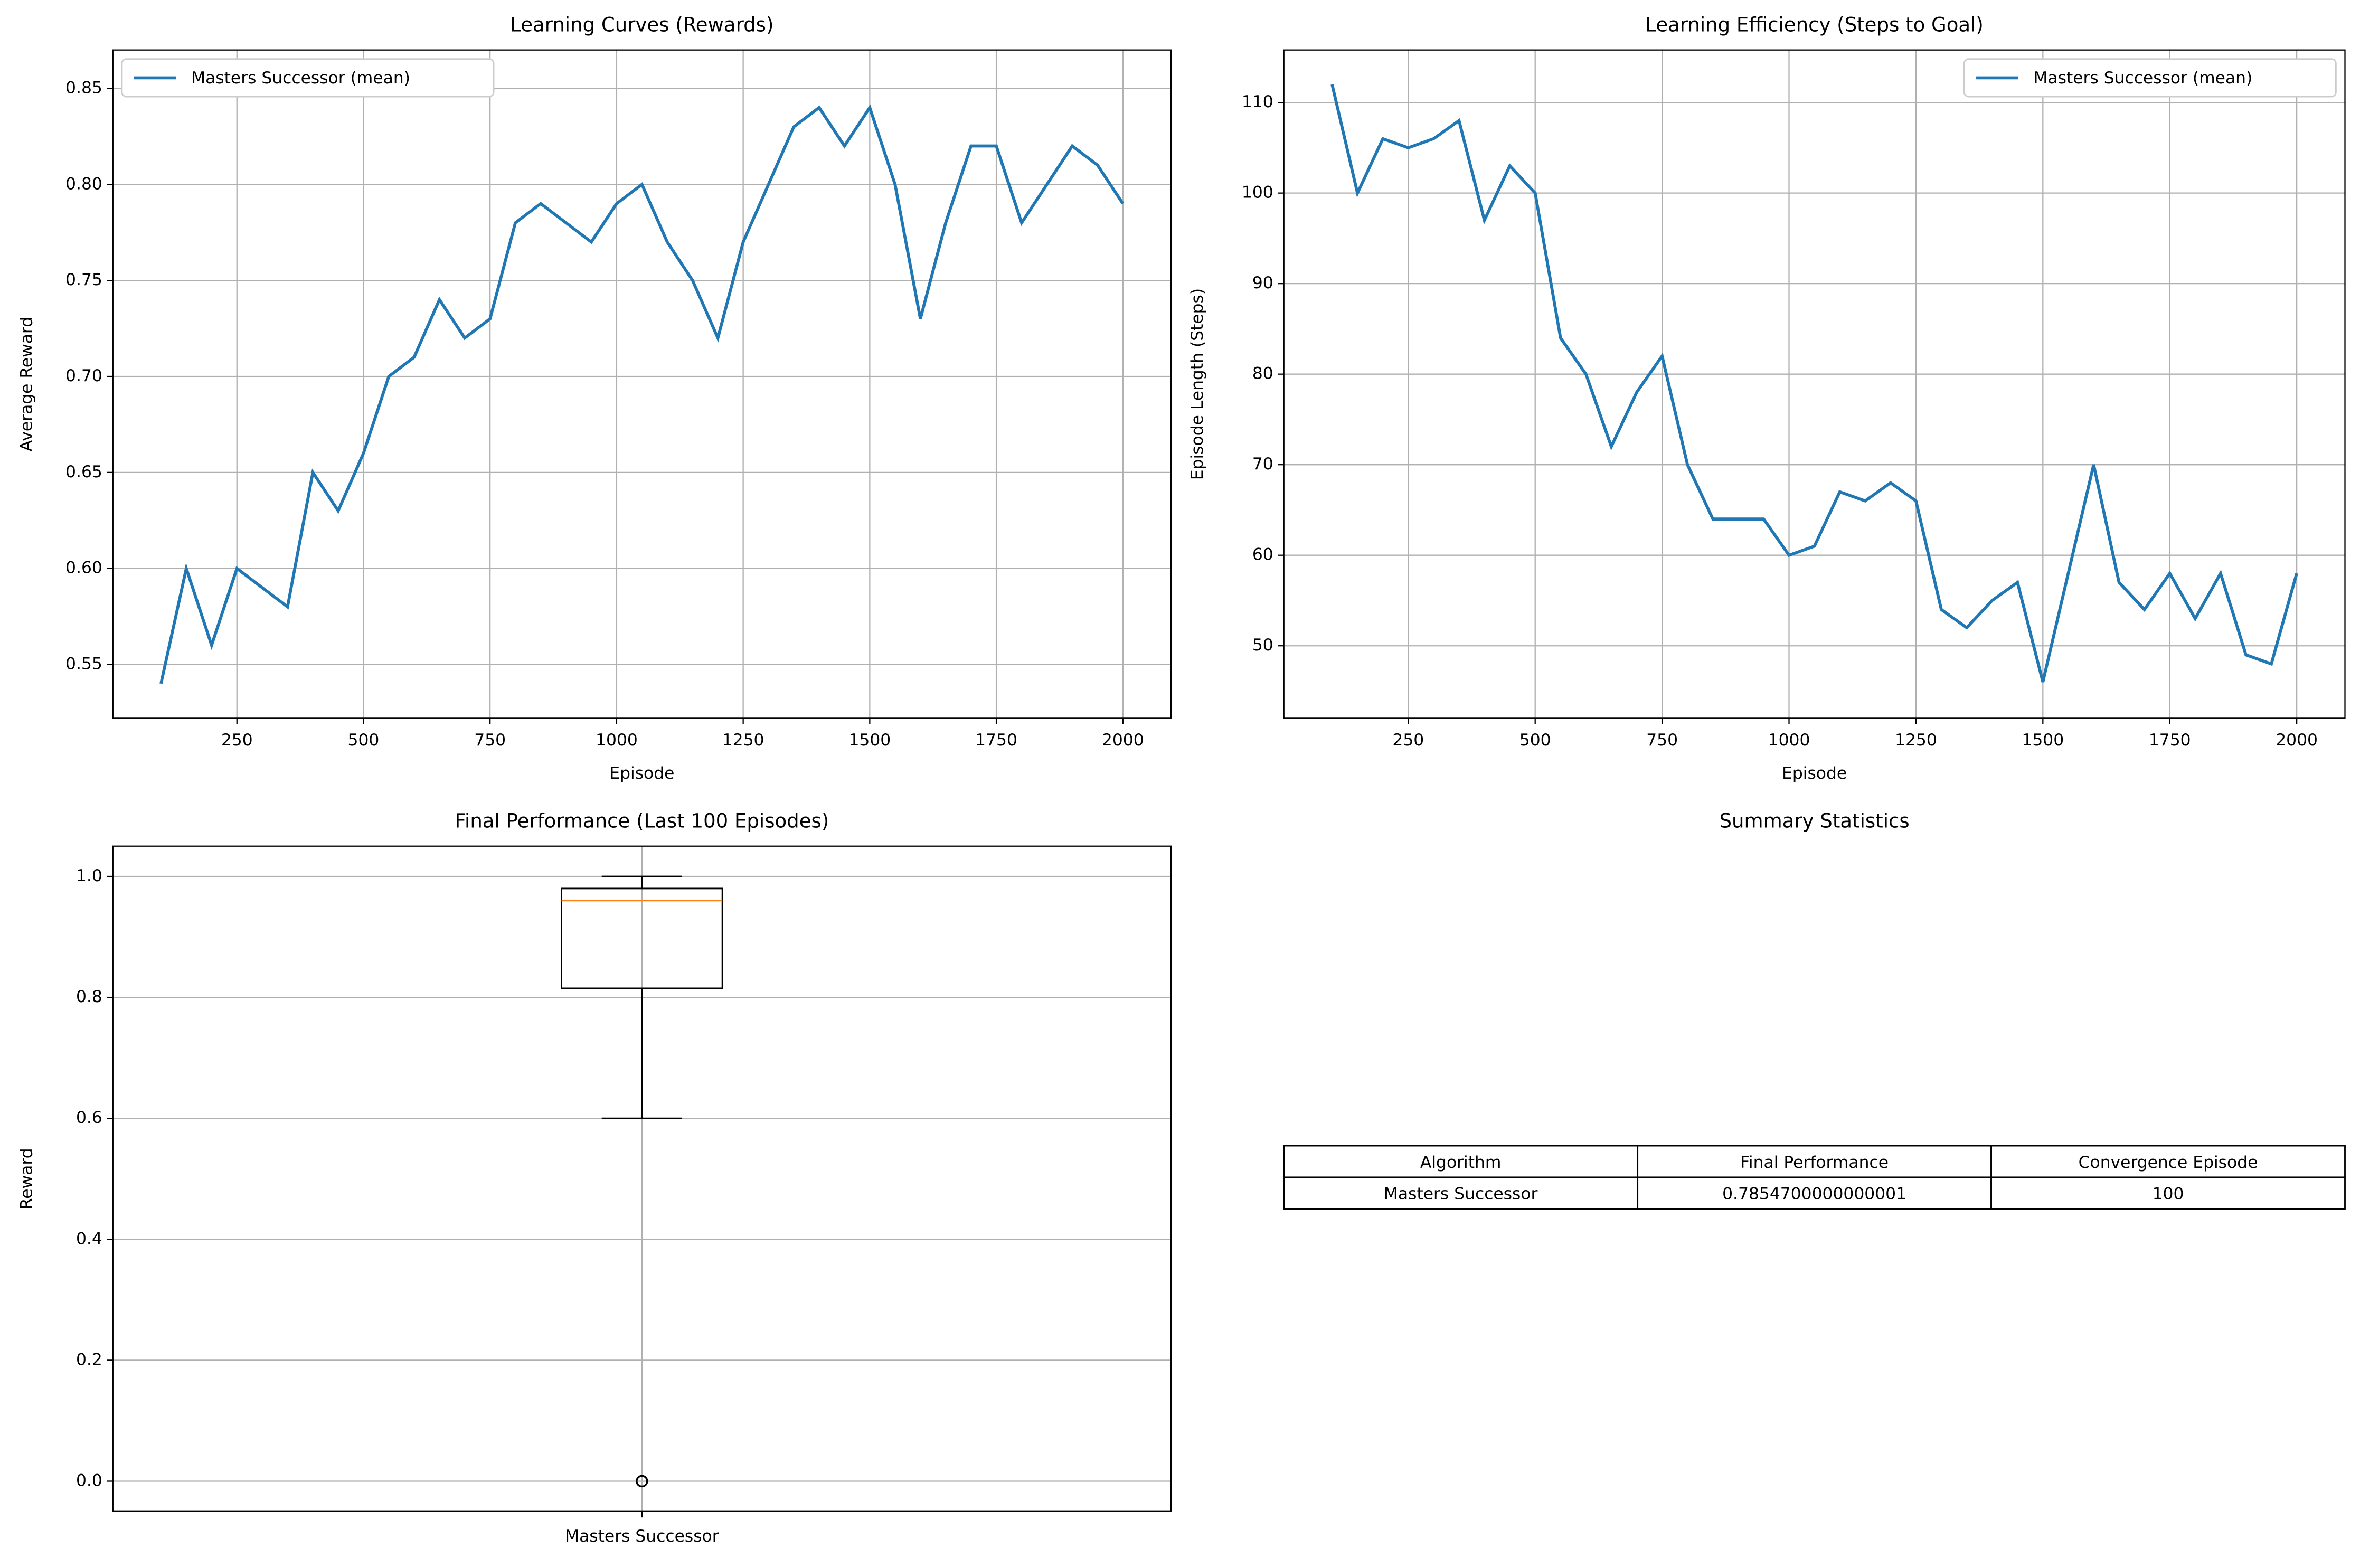 This screenshot has width=2360, height=1568. I want to click on y-tick-label: 70, so click(1262, 464).